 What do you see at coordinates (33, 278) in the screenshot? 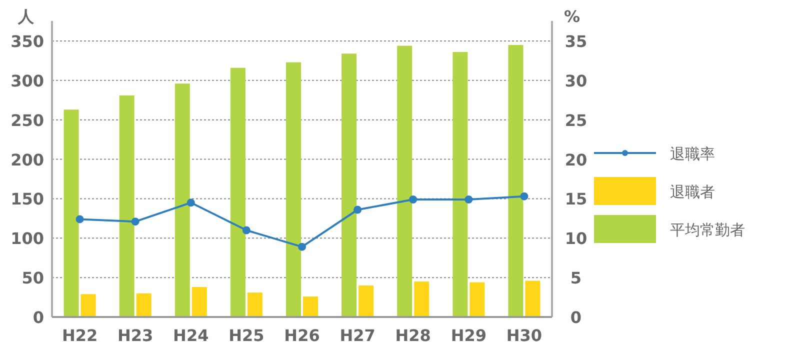
I see `y-tick-label: 50` at bounding box center [33, 278].